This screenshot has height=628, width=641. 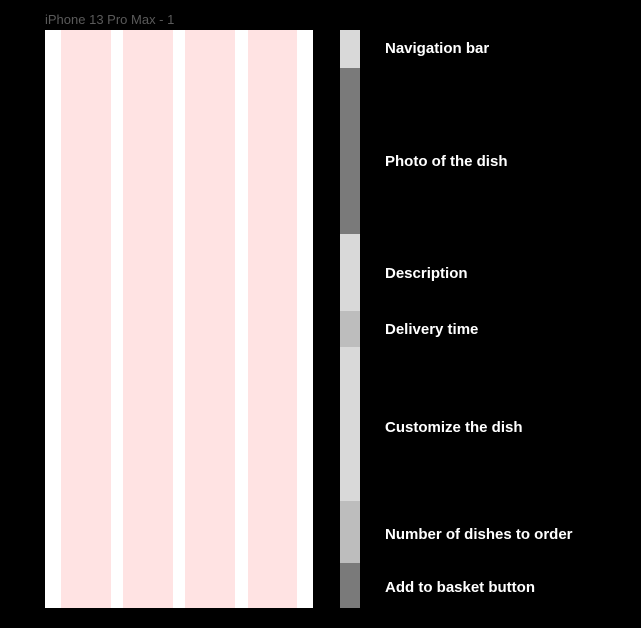 I want to click on section-label-customize: Customize the dish, so click(x=454, y=427).